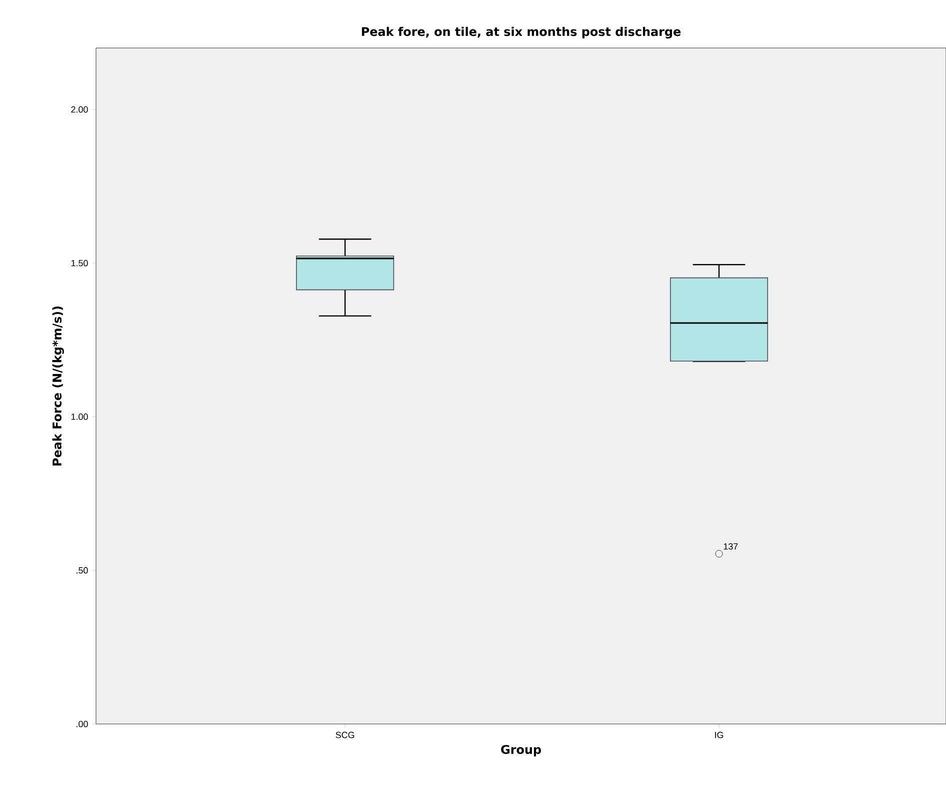 The height and width of the screenshot is (799, 946). What do you see at coordinates (79, 417) in the screenshot?
I see `y-tick-label: 1.00` at bounding box center [79, 417].